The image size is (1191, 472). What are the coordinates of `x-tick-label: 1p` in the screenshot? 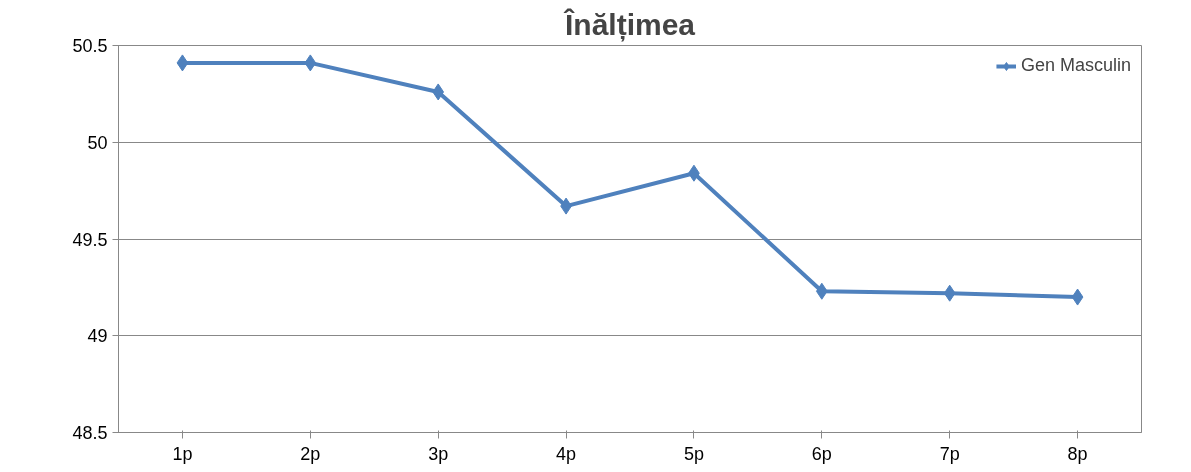 It's located at (182, 453).